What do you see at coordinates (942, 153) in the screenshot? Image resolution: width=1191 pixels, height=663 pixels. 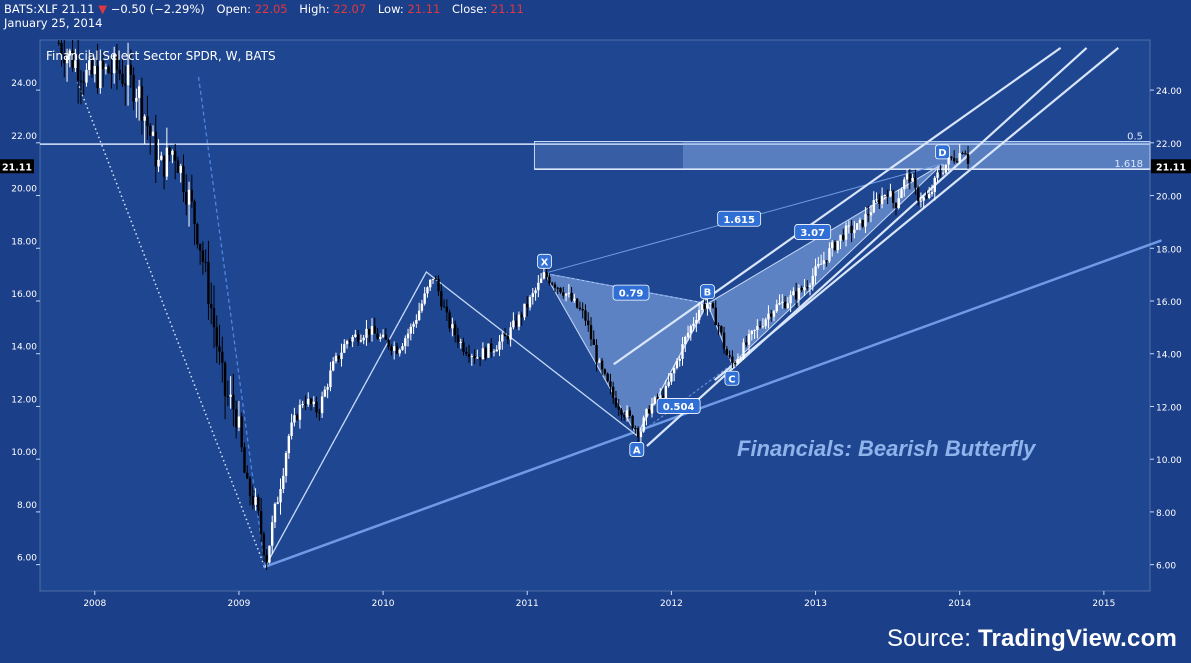 I see `pattern-point-label: D` at bounding box center [942, 153].